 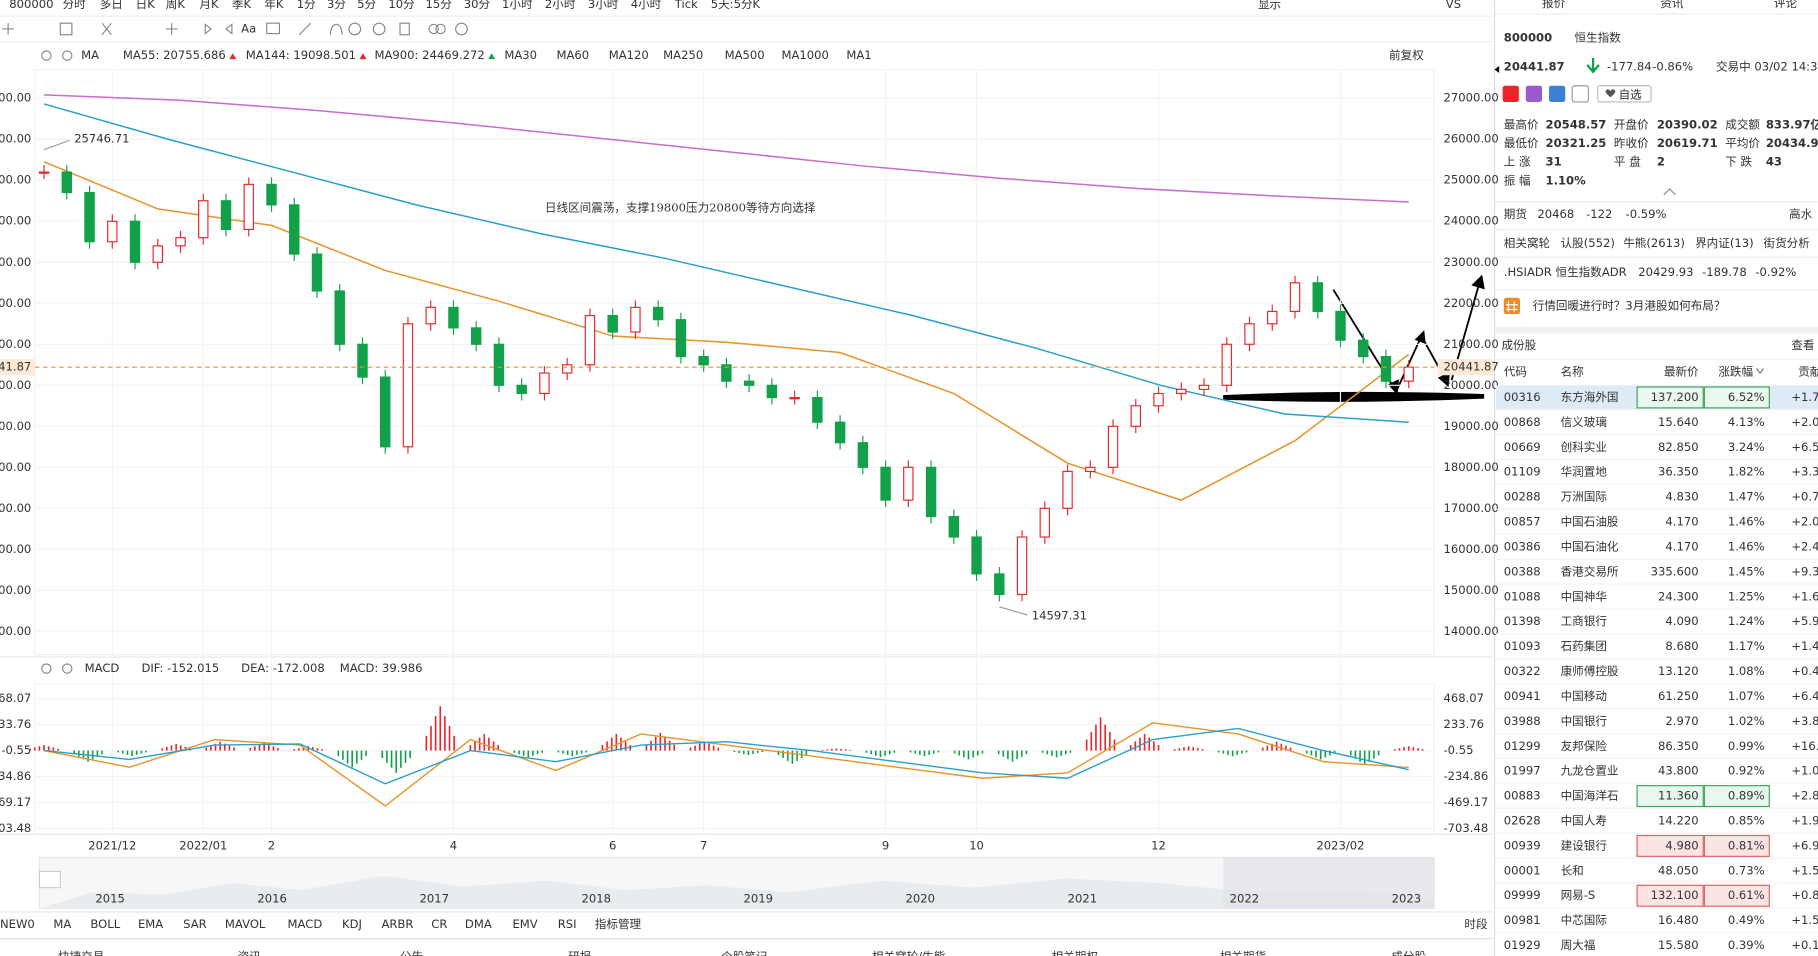 I want to click on panel-tab: 报价, so click(x=1554, y=5).